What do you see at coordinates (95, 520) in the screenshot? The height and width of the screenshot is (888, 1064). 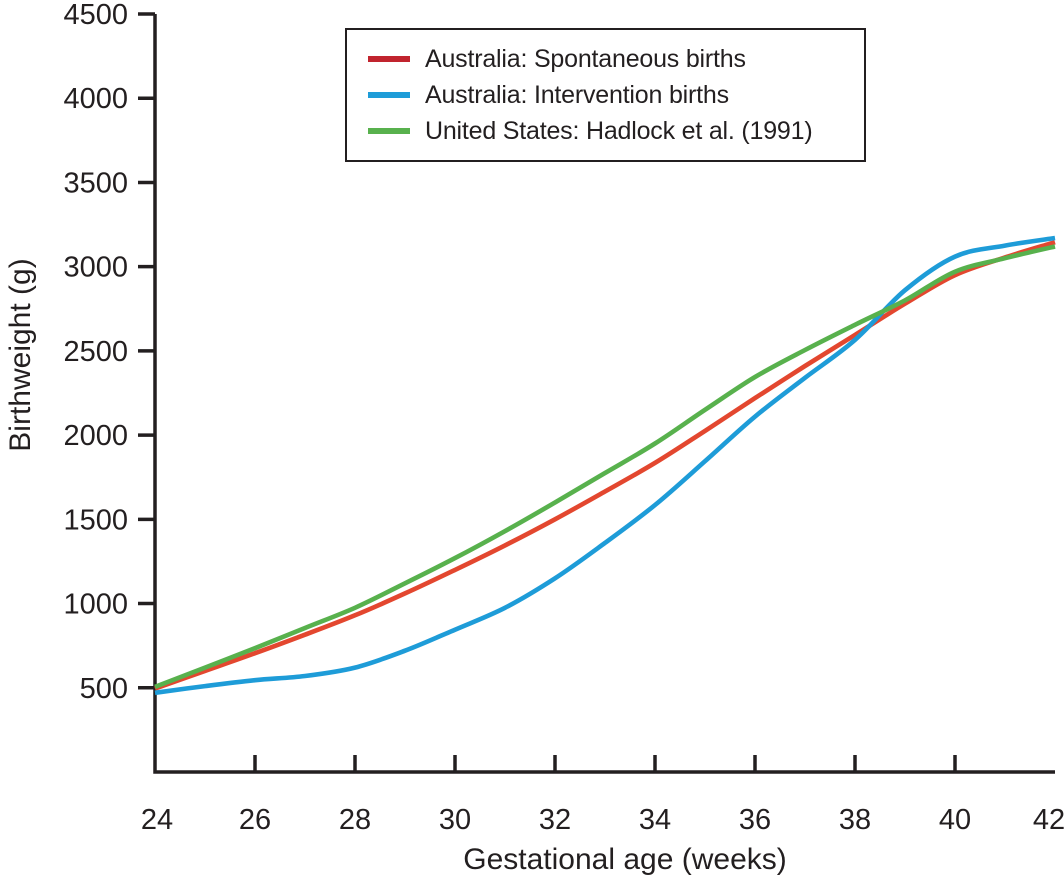 I see `y-tick-label: 1500` at bounding box center [95, 520].